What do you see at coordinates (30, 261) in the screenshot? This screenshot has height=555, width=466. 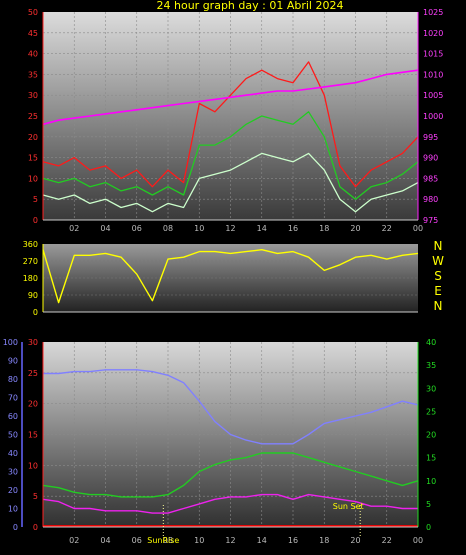 I see `chart2-y-tick-label: 270` at bounding box center [30, 261].